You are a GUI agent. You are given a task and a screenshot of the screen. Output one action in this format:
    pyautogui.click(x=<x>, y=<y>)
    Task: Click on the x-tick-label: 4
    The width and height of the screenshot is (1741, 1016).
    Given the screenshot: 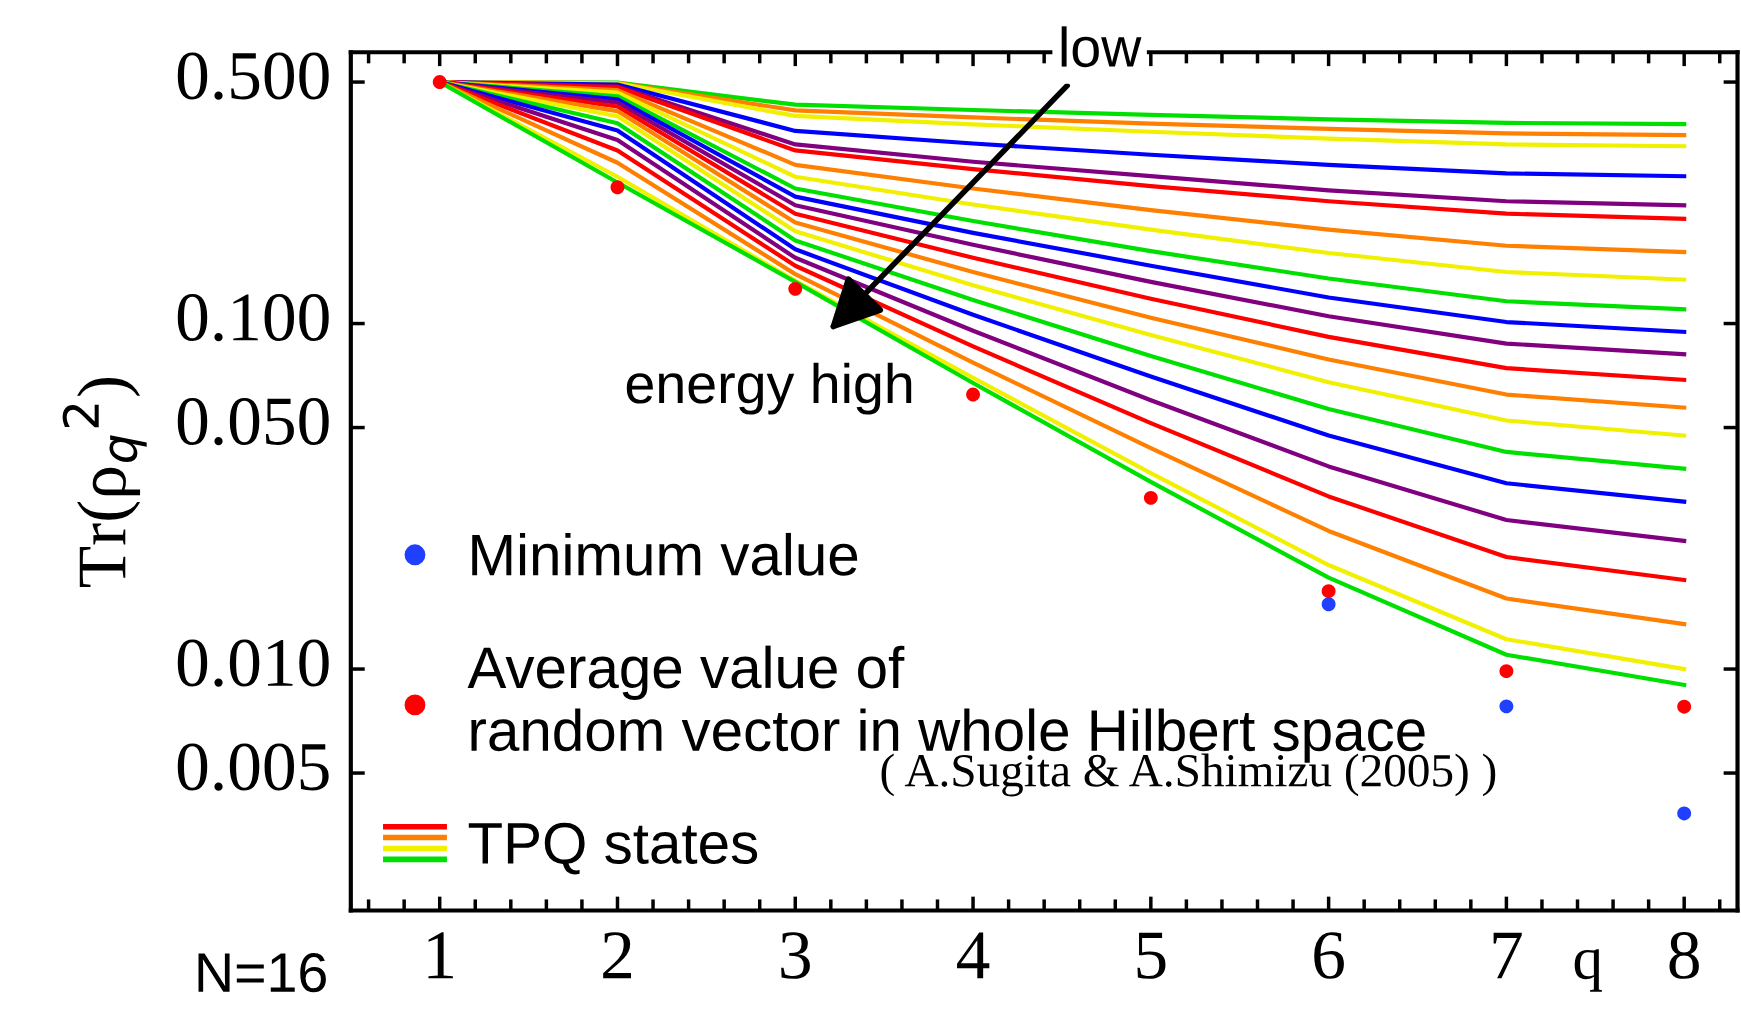 What is the action you would take?
    pyautogui.click(x=973, y=955)
    